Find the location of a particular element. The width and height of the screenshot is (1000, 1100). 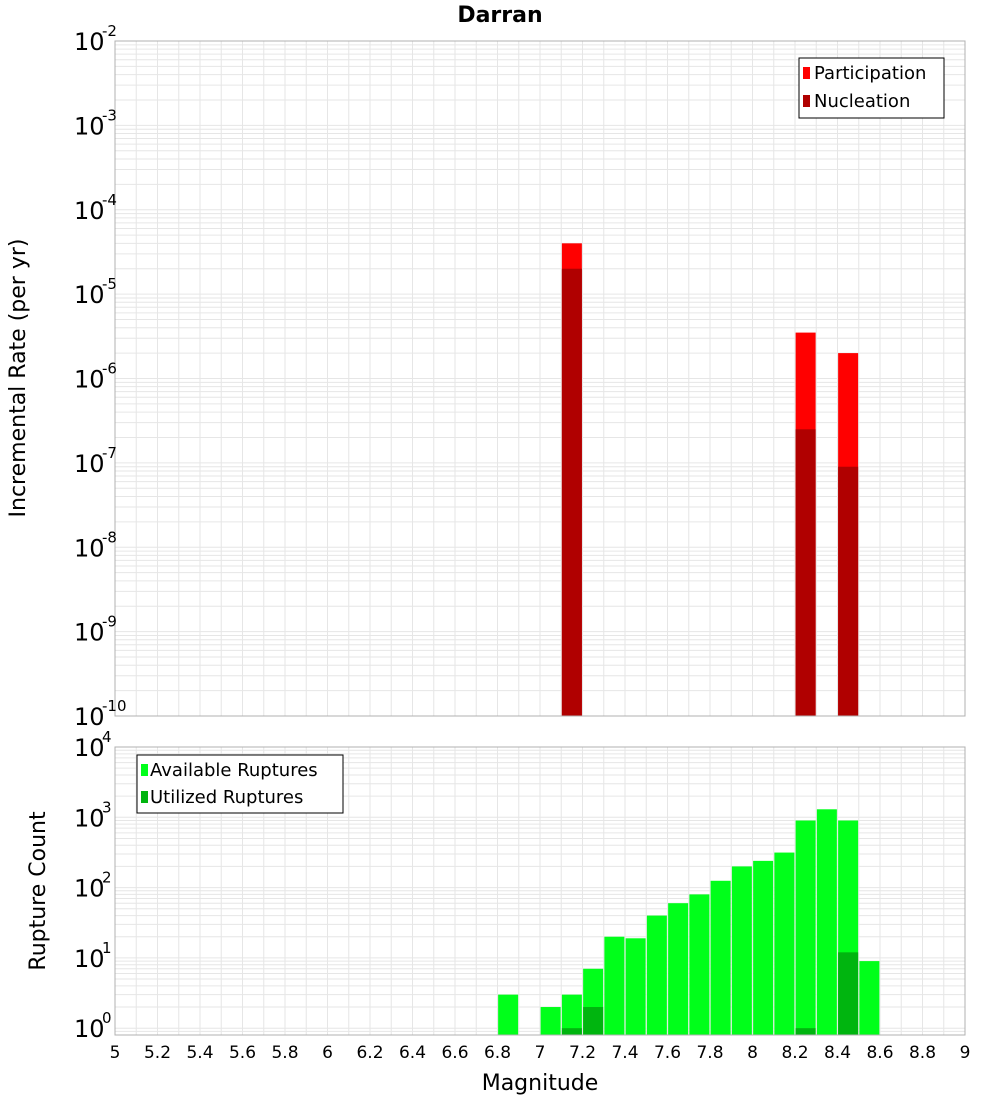

count-legend: Available Ruptures Utilized Ruptures is located at coordinates (240, 784).